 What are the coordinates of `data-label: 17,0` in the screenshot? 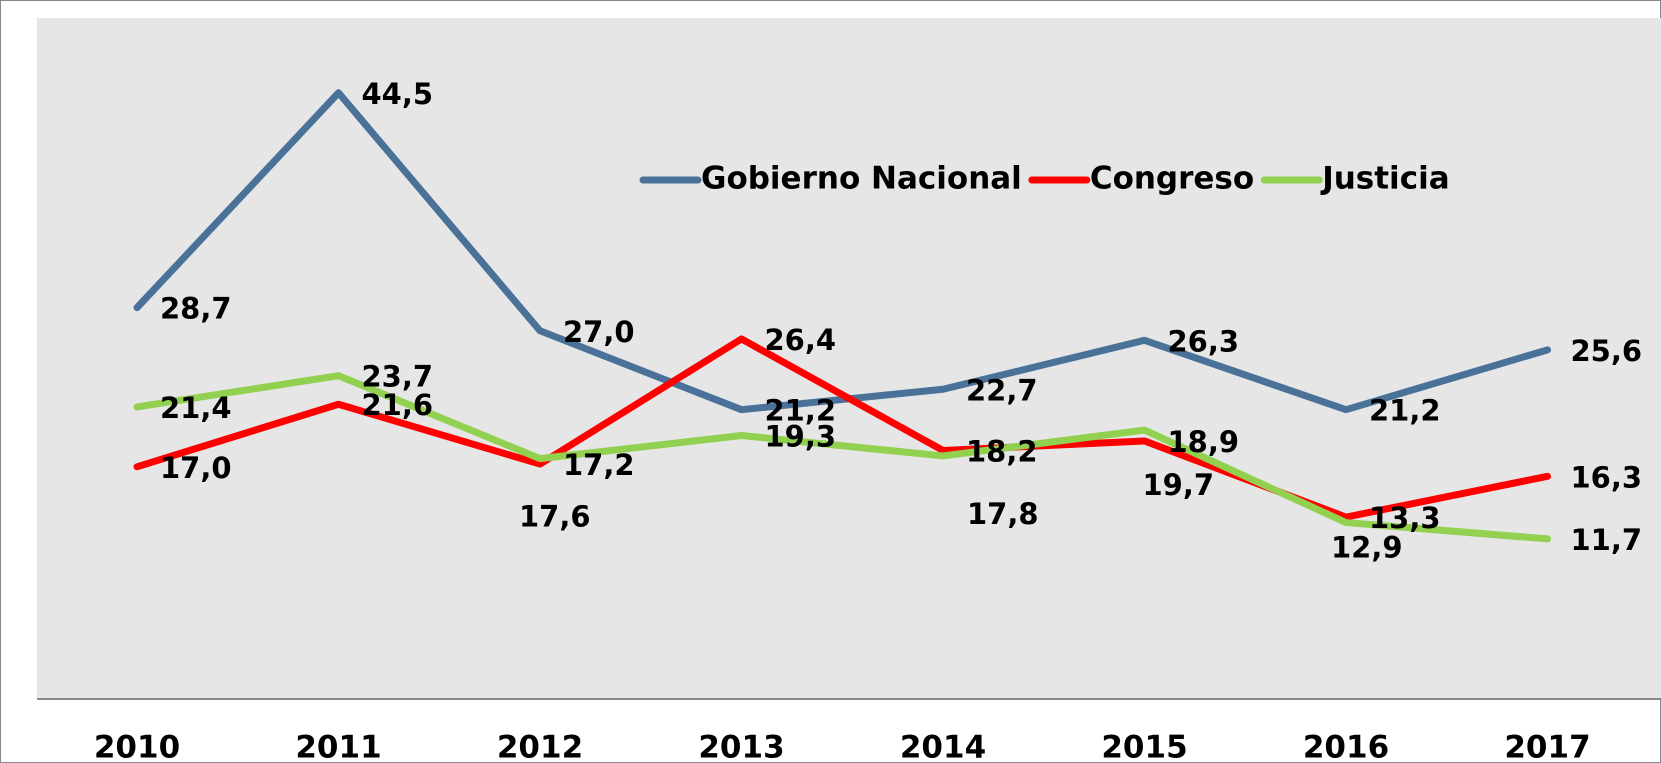 It's located at (196, 468).